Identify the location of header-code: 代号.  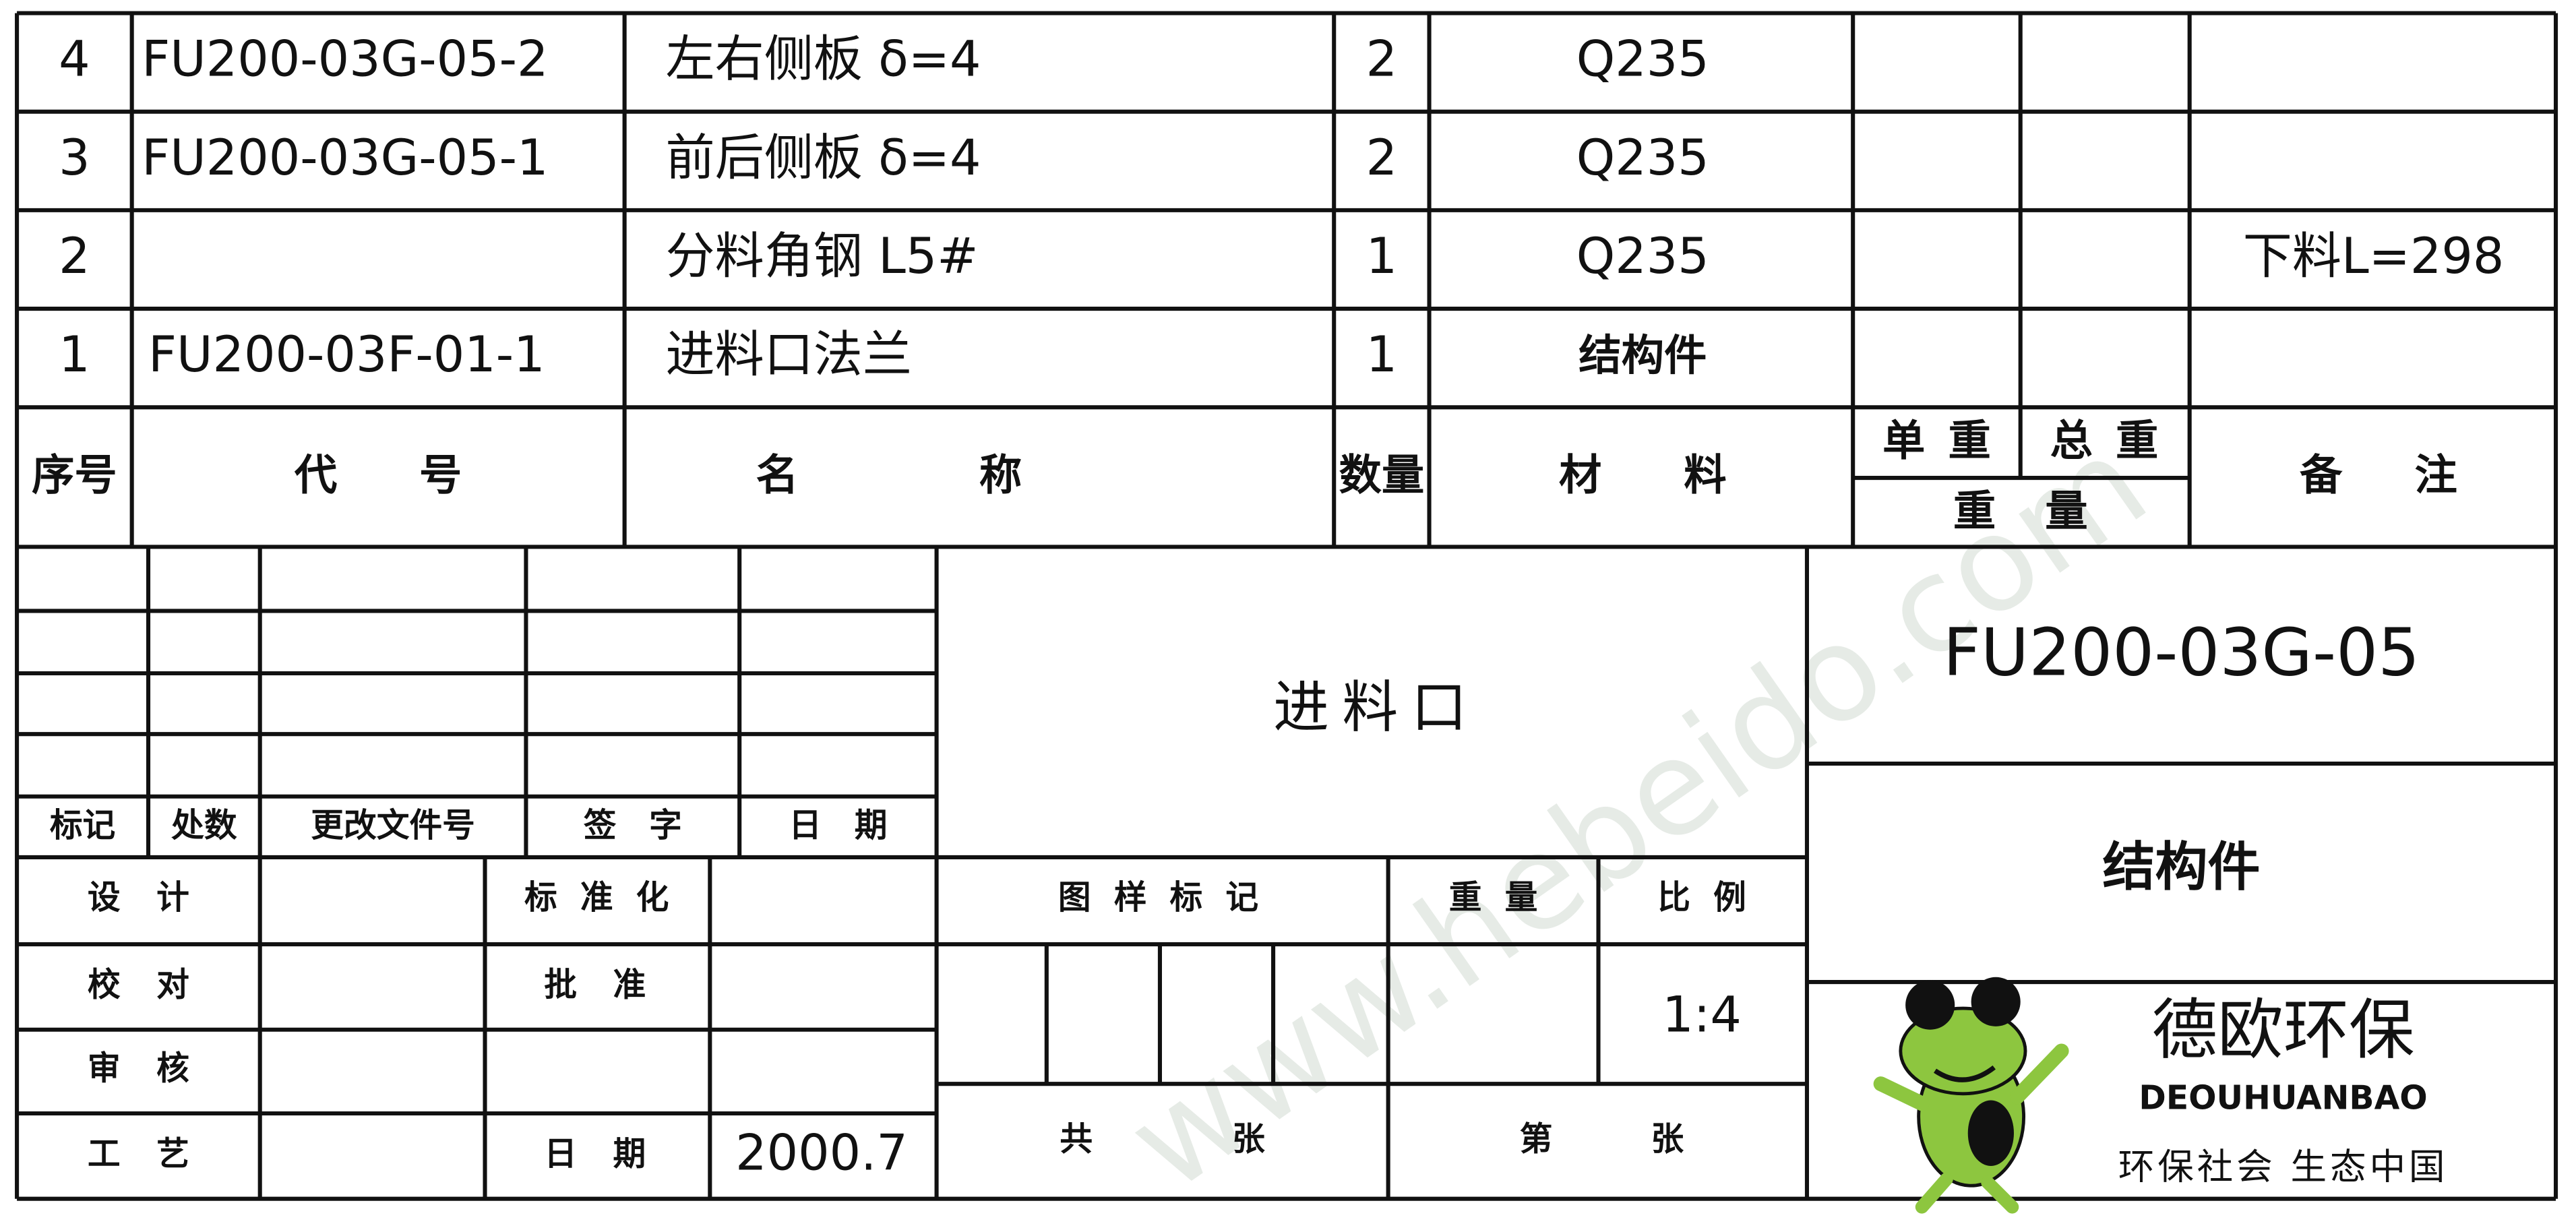
(419, 475).